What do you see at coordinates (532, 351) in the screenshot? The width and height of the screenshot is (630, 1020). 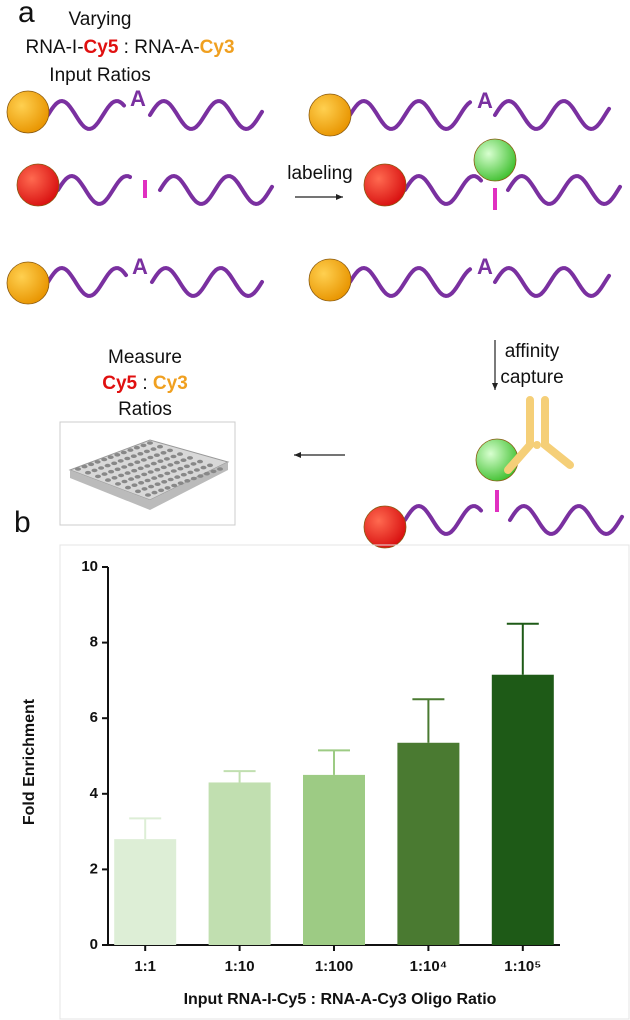 I see `step-label: affinity` at bounding box center [532, 351].